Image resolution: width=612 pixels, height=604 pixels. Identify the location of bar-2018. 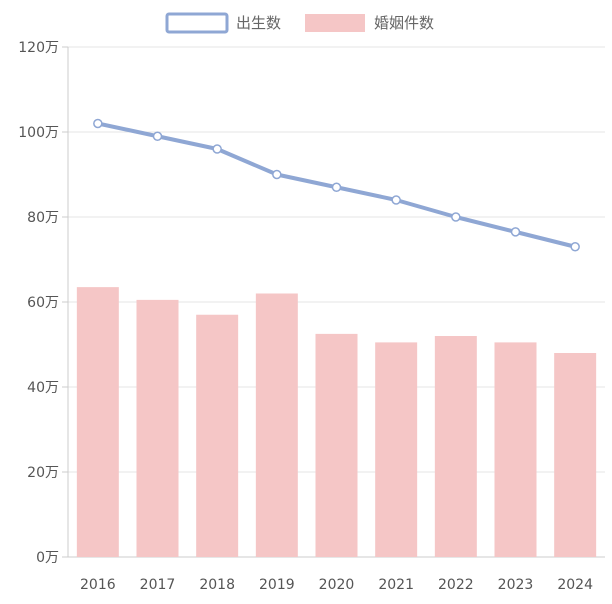
(217, 435).